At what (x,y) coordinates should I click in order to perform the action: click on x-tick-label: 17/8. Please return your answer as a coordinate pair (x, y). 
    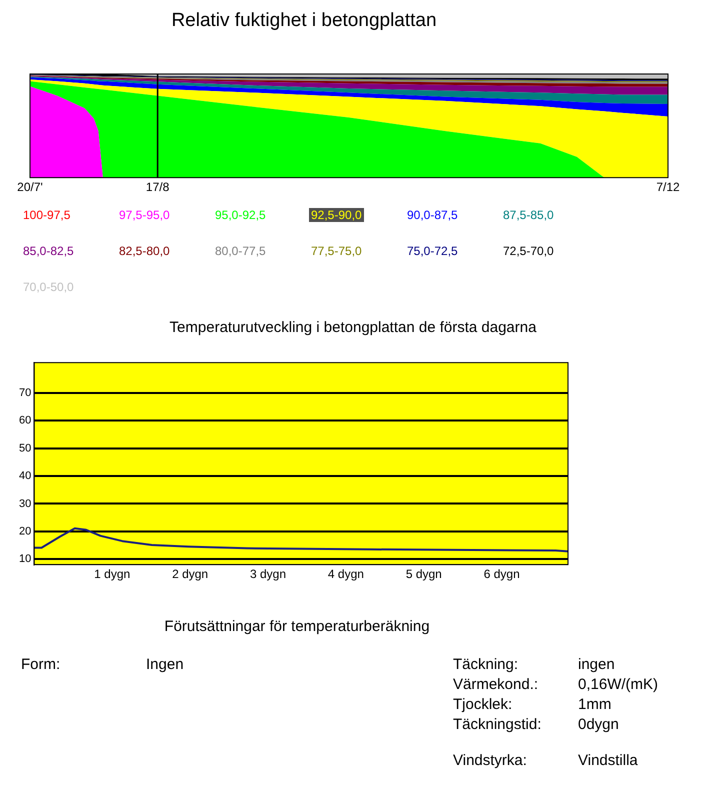
    Looking at the image, I should click on (158, 187).